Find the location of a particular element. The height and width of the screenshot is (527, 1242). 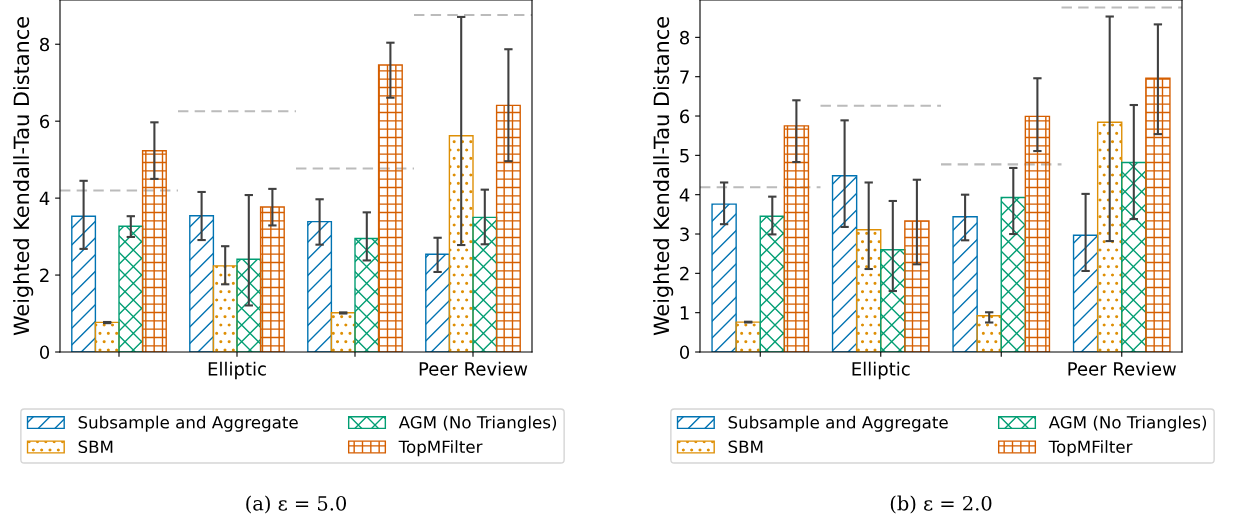

y-tick-label: 3 is located at coordinates (684, 234).